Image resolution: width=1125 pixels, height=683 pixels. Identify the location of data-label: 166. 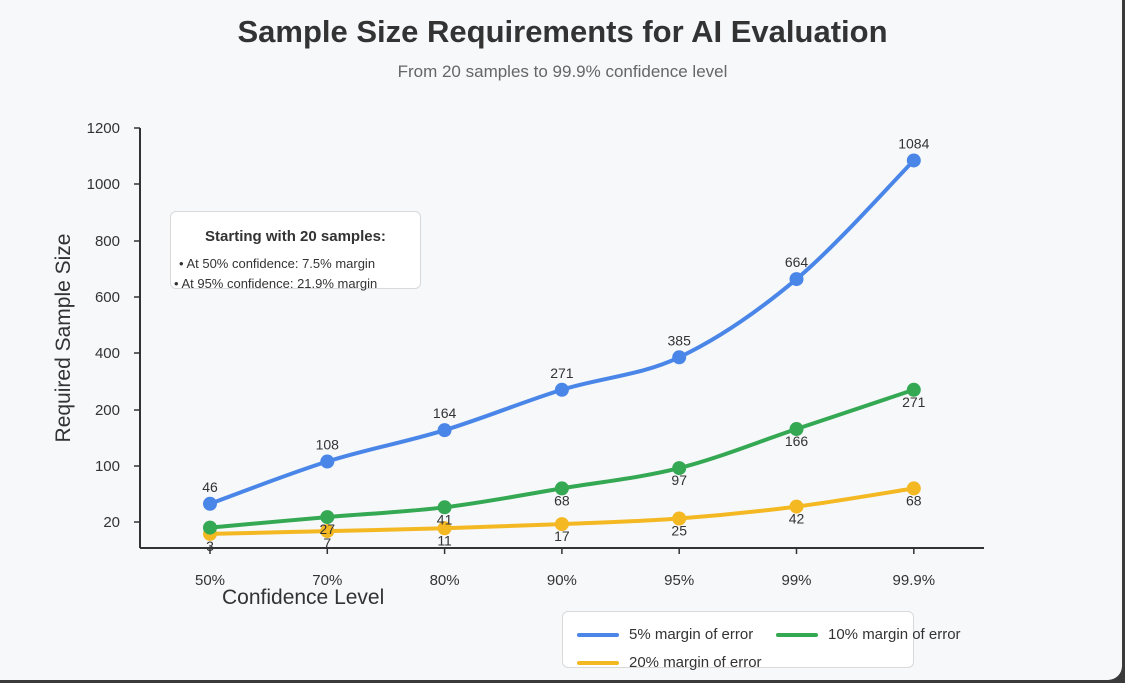
(797, 441).